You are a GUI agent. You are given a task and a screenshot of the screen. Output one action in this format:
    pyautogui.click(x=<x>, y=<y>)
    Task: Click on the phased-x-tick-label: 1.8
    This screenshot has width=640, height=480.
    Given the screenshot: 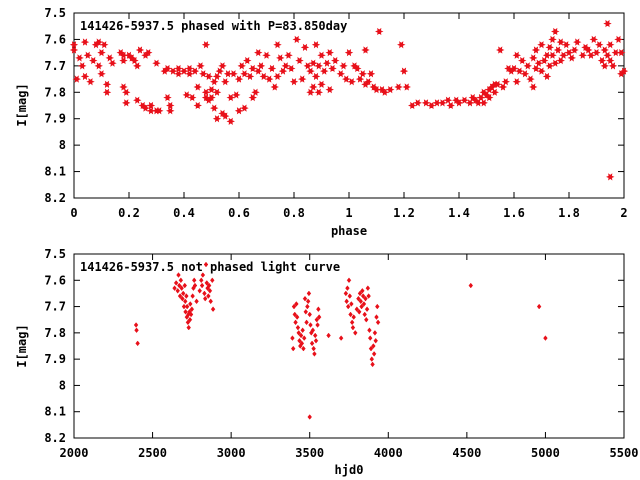 What is the action you would take?
    pyautogui.click(x=569, y=213)
    